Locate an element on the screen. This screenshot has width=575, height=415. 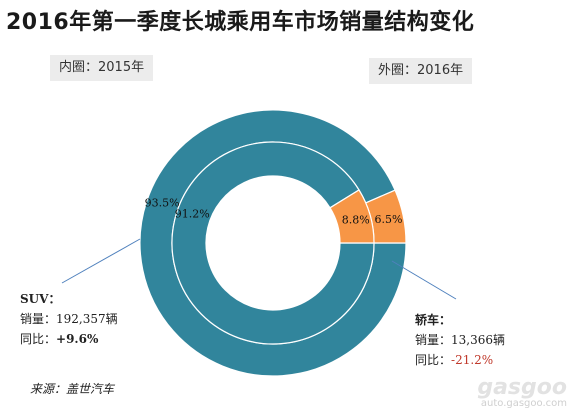
suv-yoy-value: +9.6% is located at coordinates (77, 339).